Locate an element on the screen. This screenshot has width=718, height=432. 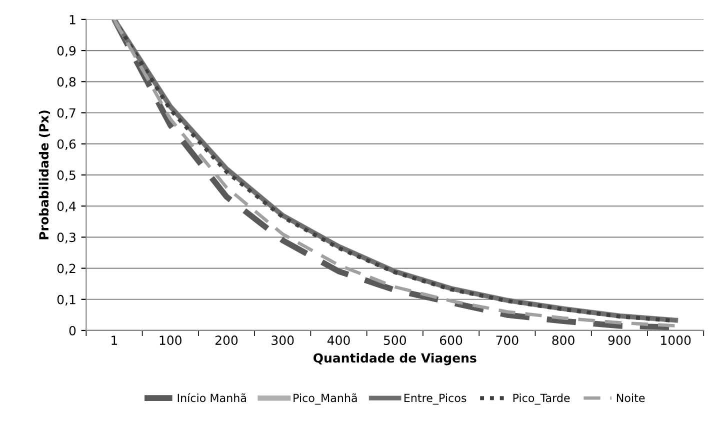
x-tick-label: 100 is located at coordinates (171, 341).